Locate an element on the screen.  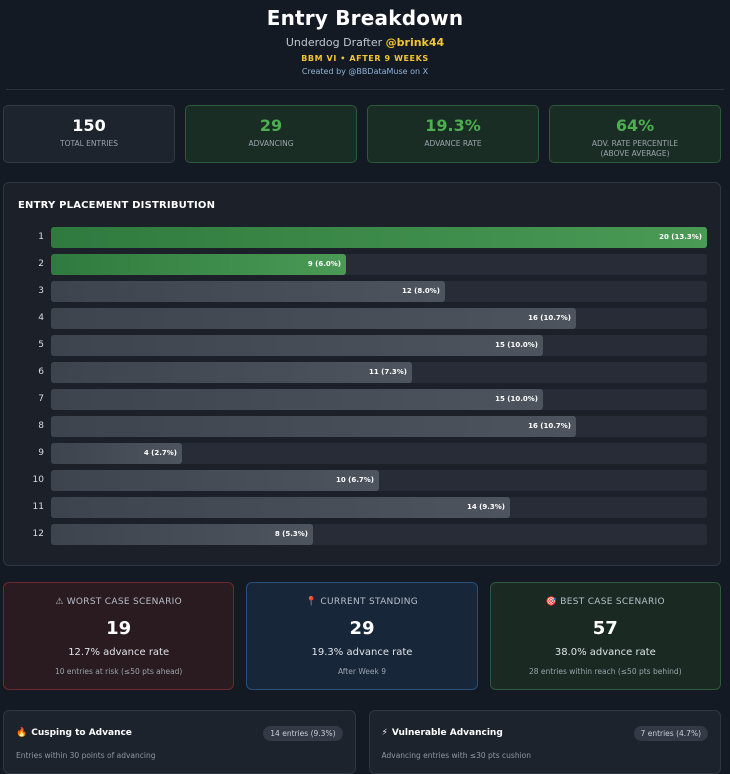
page-title: Entry Breakdown is located at coordinates (365, 18).